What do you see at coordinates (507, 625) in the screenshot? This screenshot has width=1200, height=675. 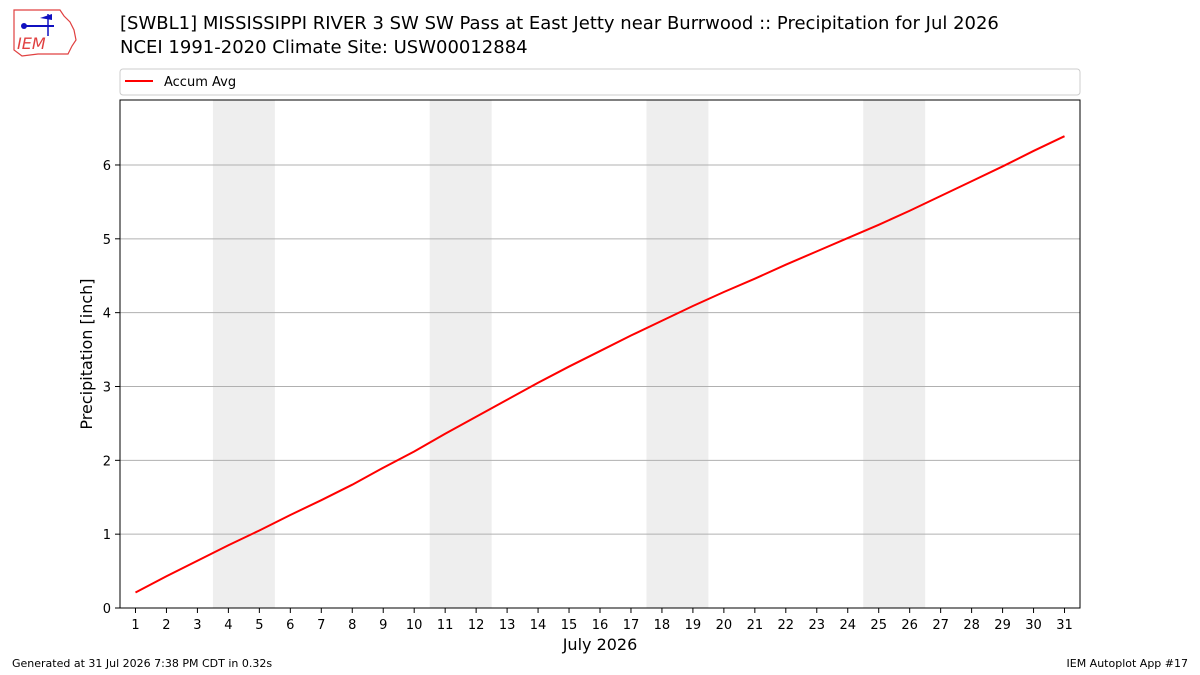 I see `x-tick-label: 13` at bounding box center [507, 625].